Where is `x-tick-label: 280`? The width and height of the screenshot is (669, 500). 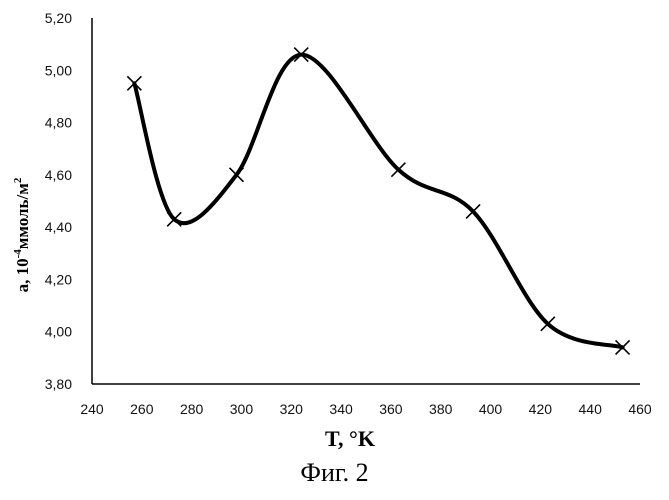
x-tick-label: 280 is located at coordinates (192, 409).